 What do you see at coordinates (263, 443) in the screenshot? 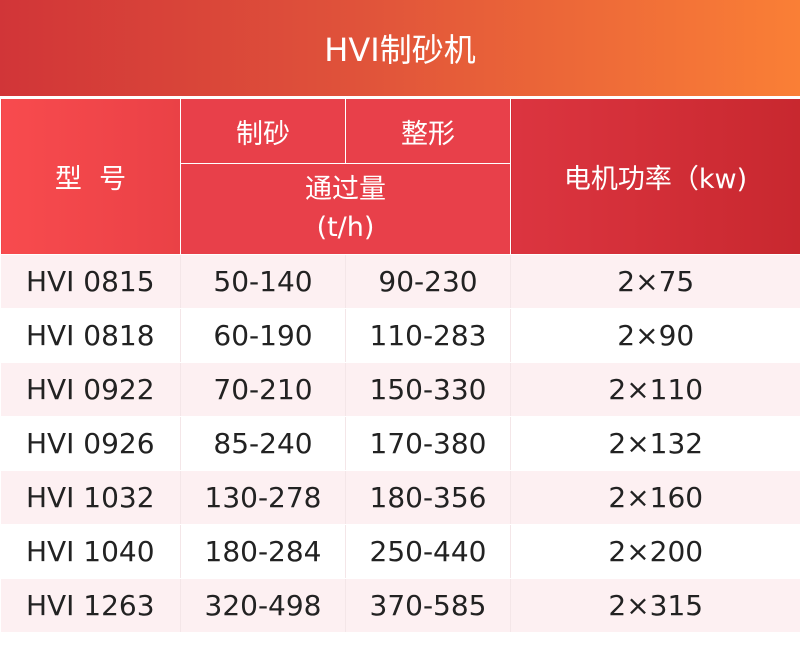
I see `cell-sand-making: 85-240` at bounding box center [263, 443].